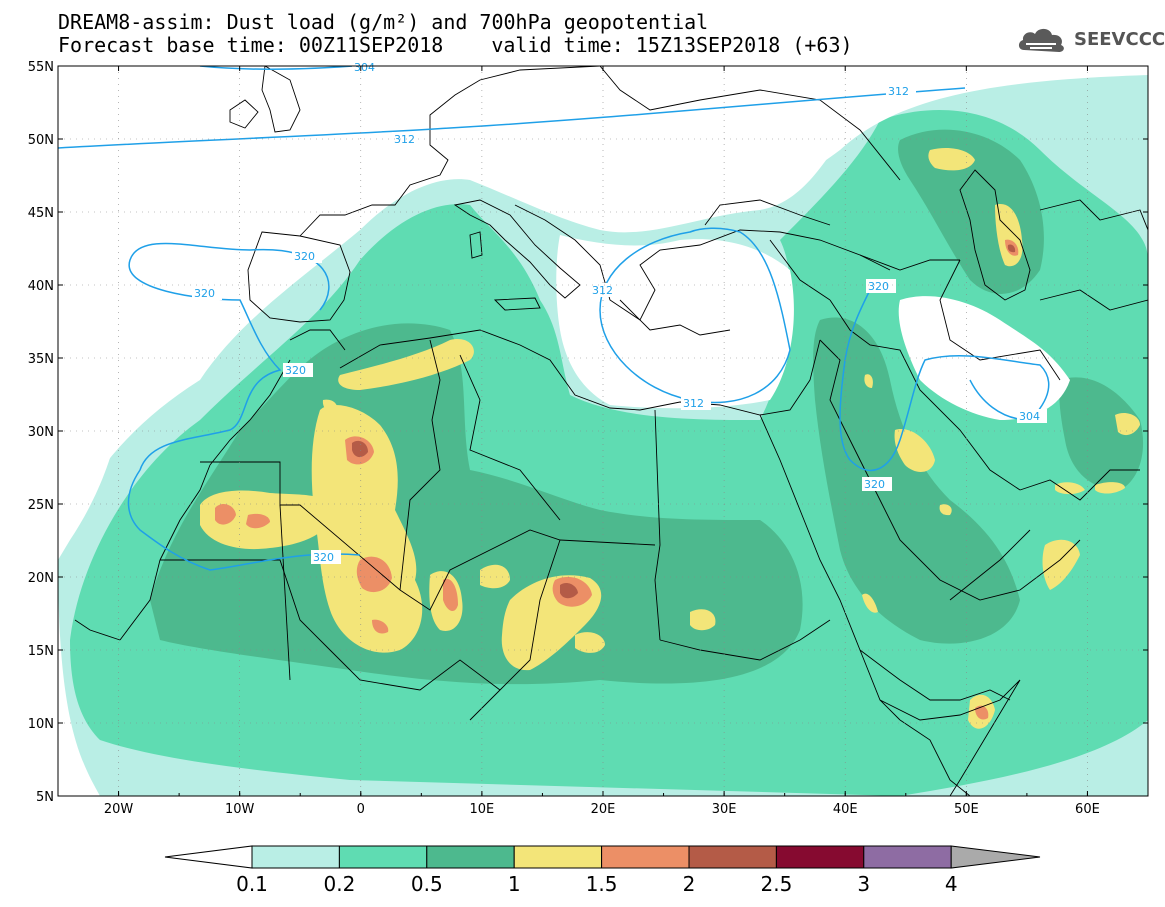 This screenshot has width=1165, height=907. Describe the element at coordinates (252, 884) in the screenshot. I see `colorbar-label: 0.1` at that location.